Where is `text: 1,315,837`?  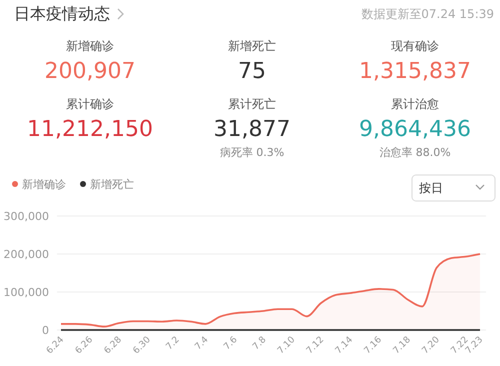 text: 1,315,837 is located at coordinates (415, 71).